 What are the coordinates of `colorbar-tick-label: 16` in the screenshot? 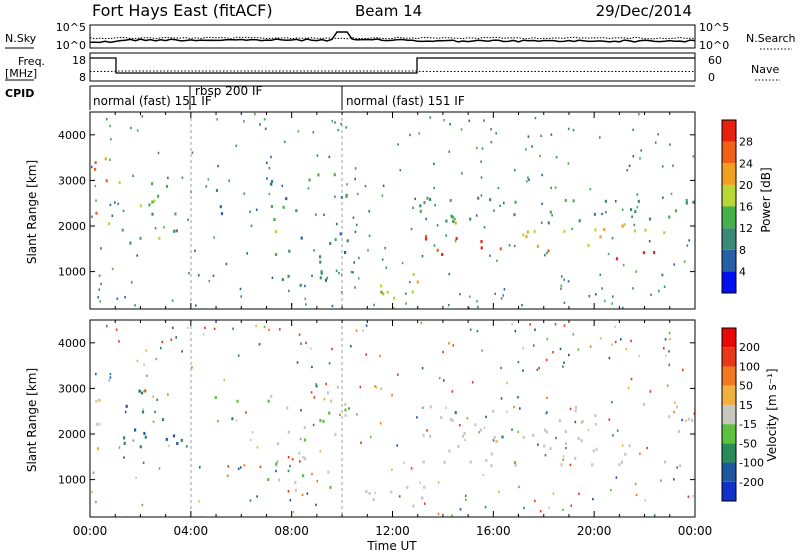 It's located at (746, 207).